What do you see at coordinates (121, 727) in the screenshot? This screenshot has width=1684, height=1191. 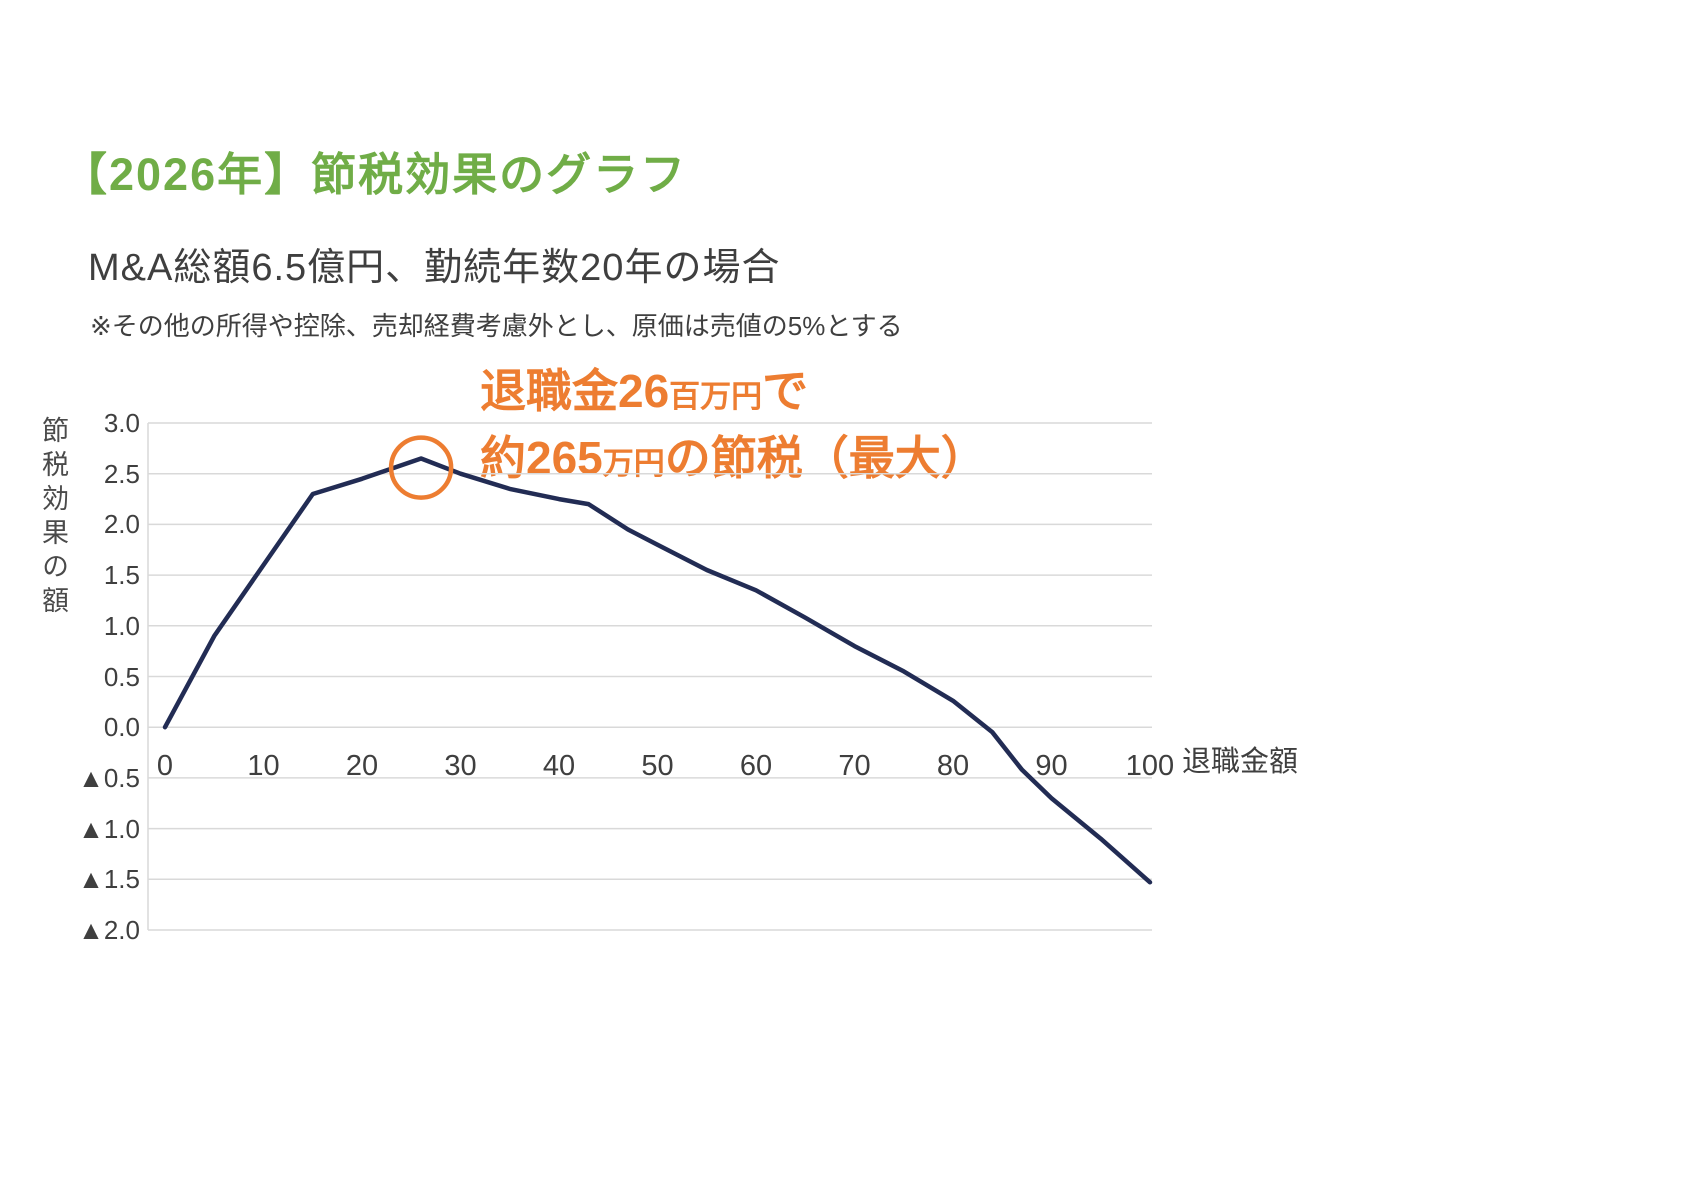 I see `y-tick-label: 0.0` at bounding box center [121, 727].